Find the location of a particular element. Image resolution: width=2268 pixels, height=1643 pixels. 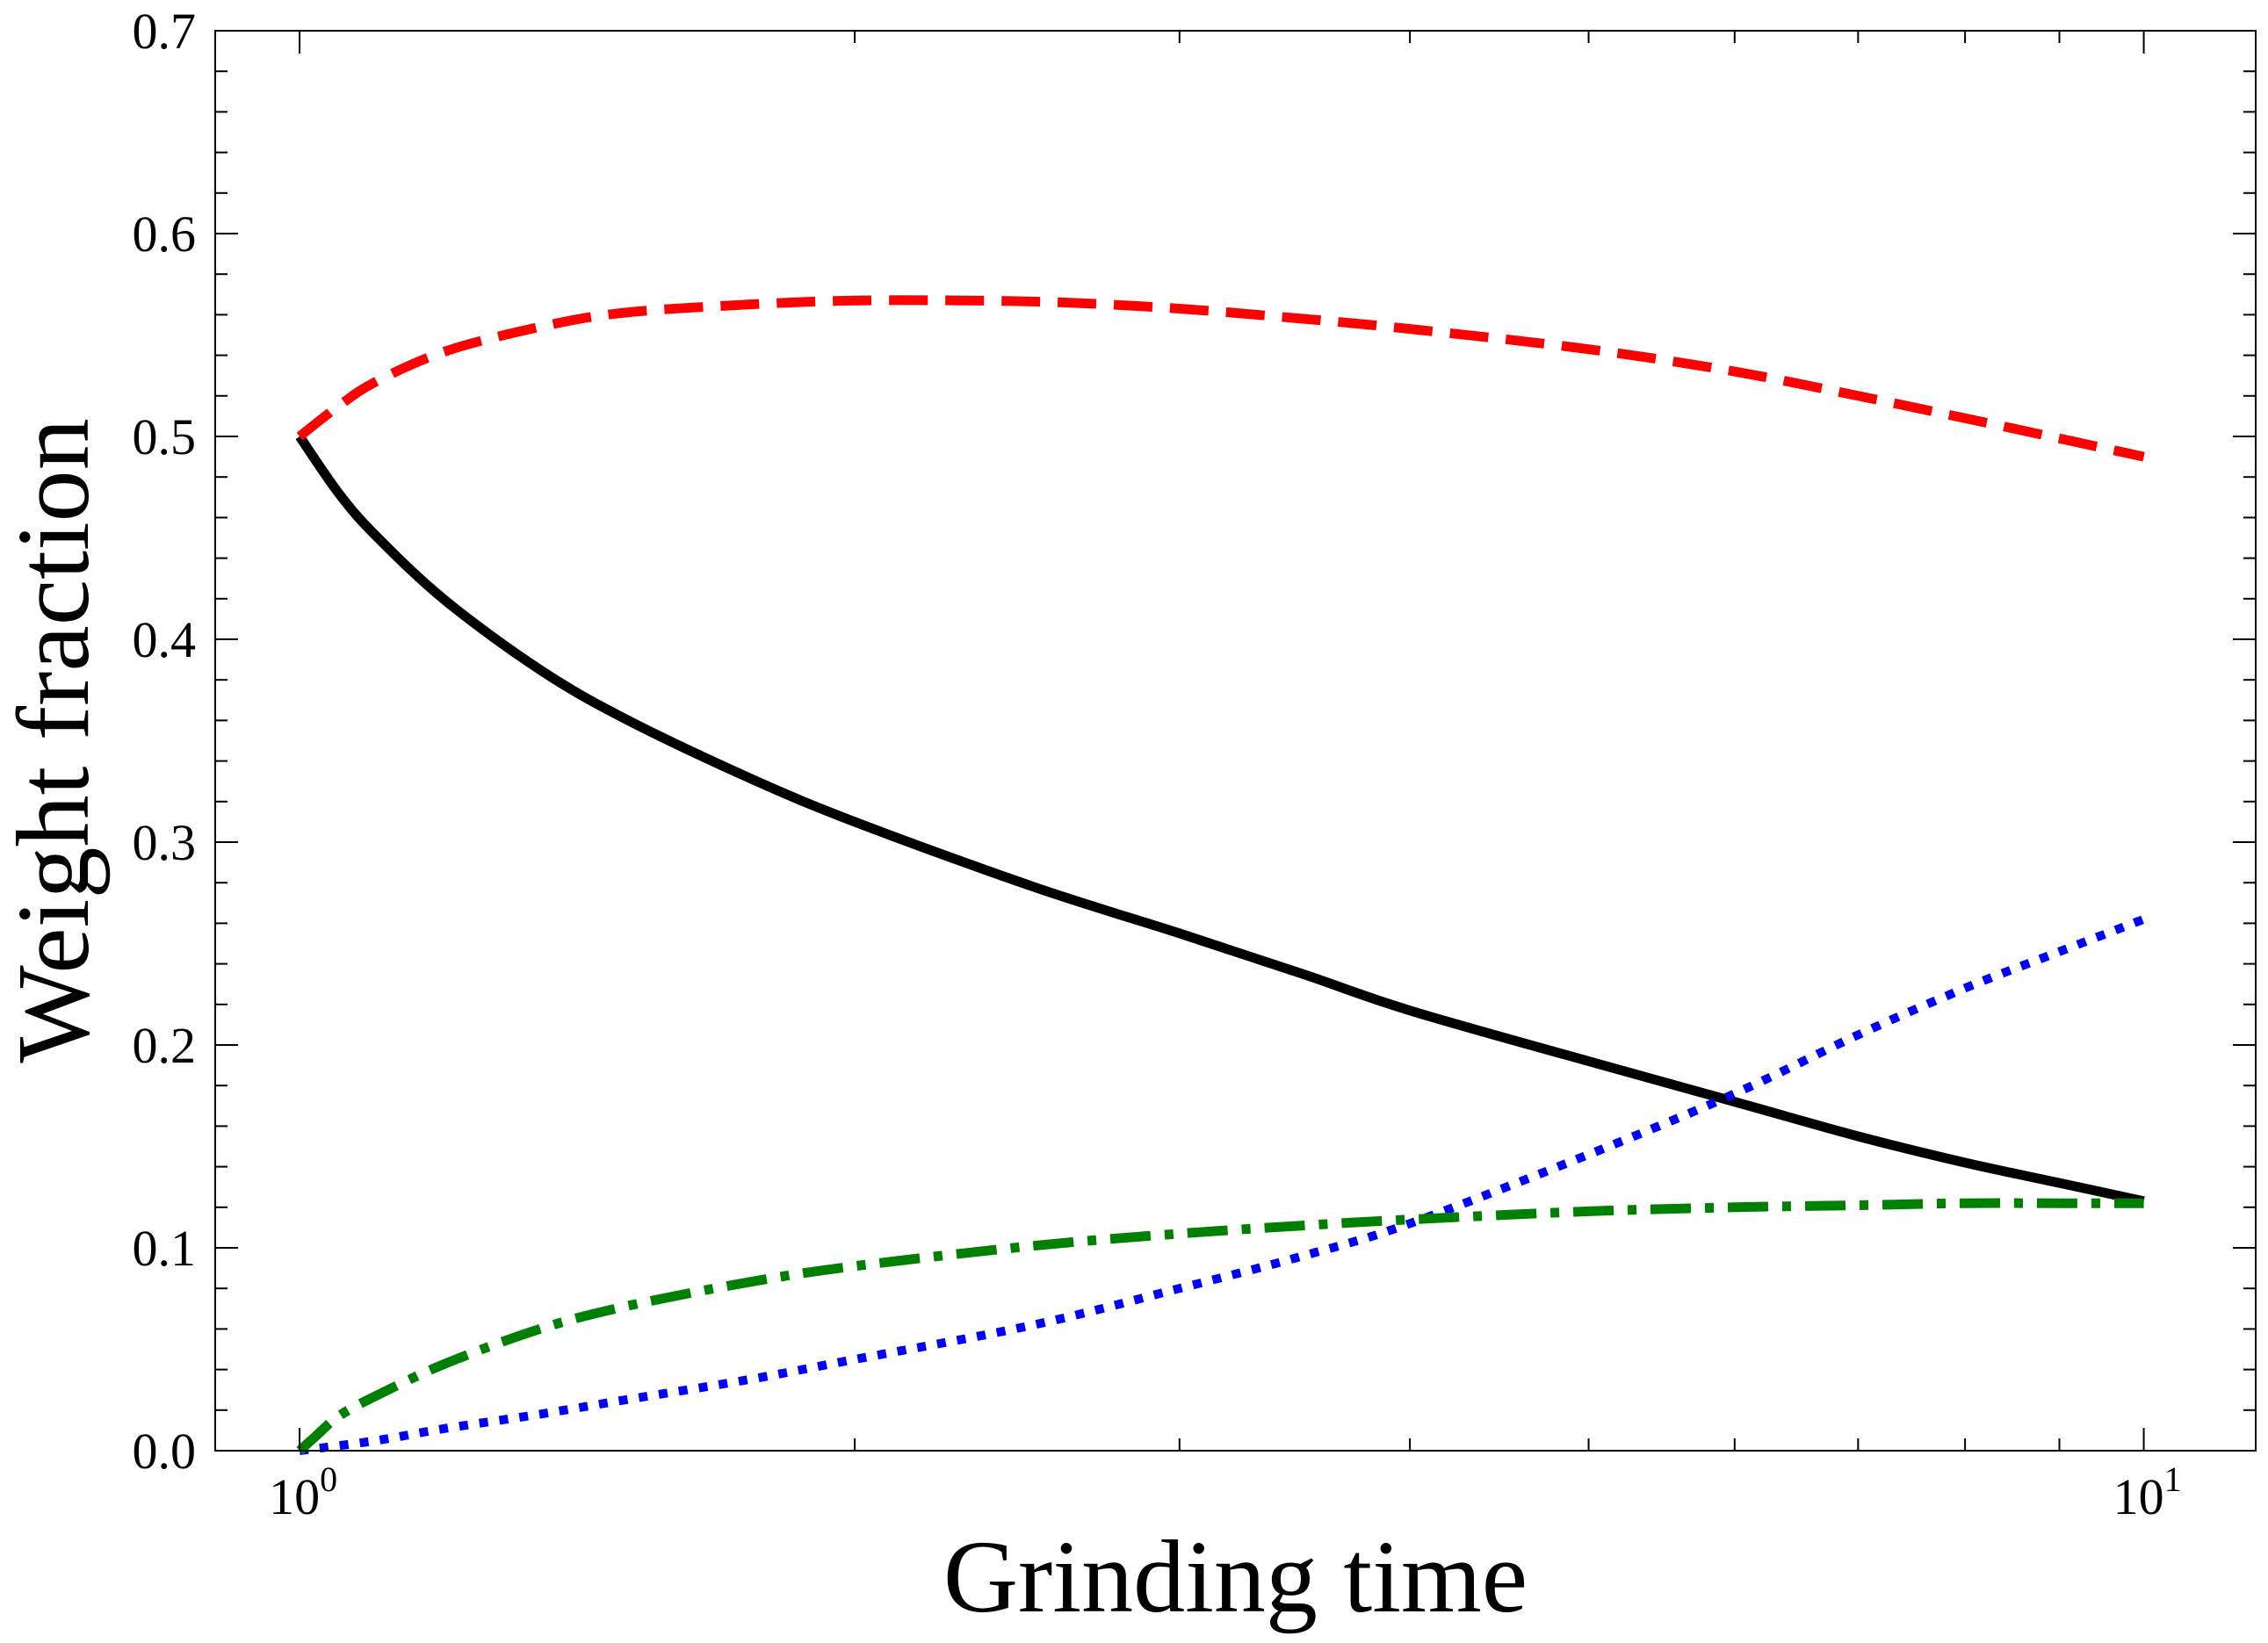

y-tick-label: 0.2 is located at coordinates (165, 1046).